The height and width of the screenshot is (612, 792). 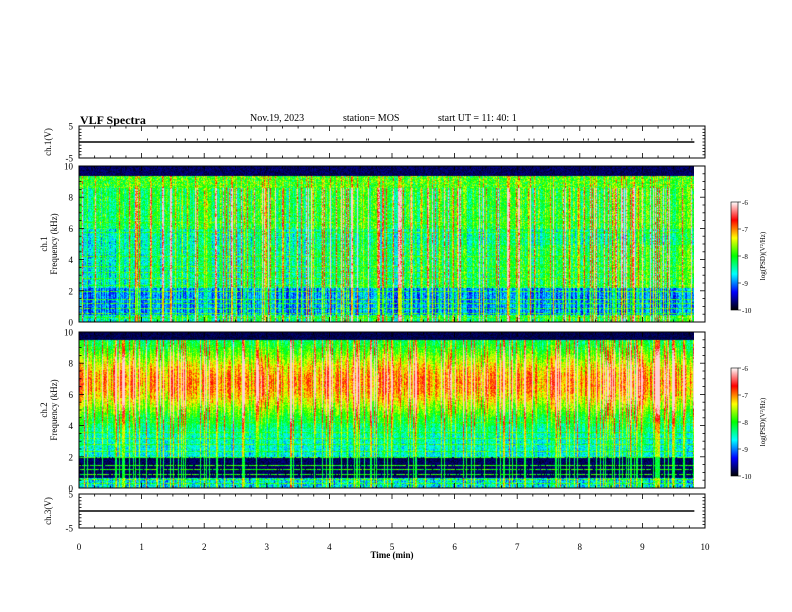 What do you see at coordinates (48, 511) in the screenshot?
I see `y-axis-label: ch.3(V)` at bounding box center [48, 511].